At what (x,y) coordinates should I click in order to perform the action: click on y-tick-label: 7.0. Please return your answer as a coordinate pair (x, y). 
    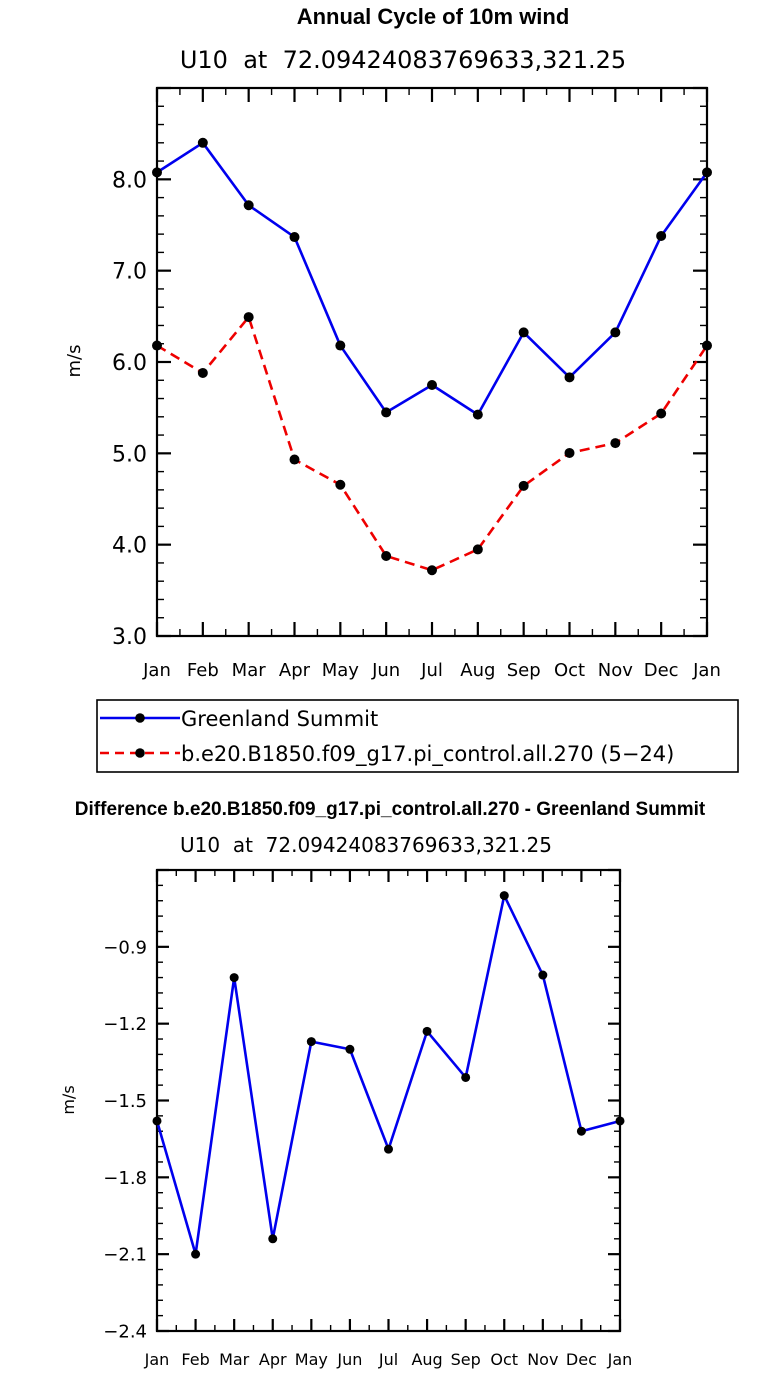
    Looking at the image, I should click on (129, 272).